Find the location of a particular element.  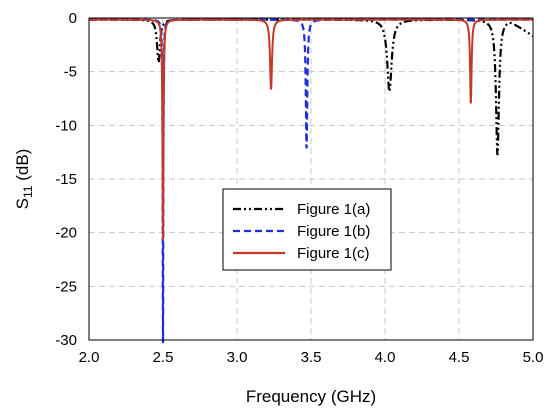

y-axis-label: S11 (dB) is located at coordinates (24, 179).